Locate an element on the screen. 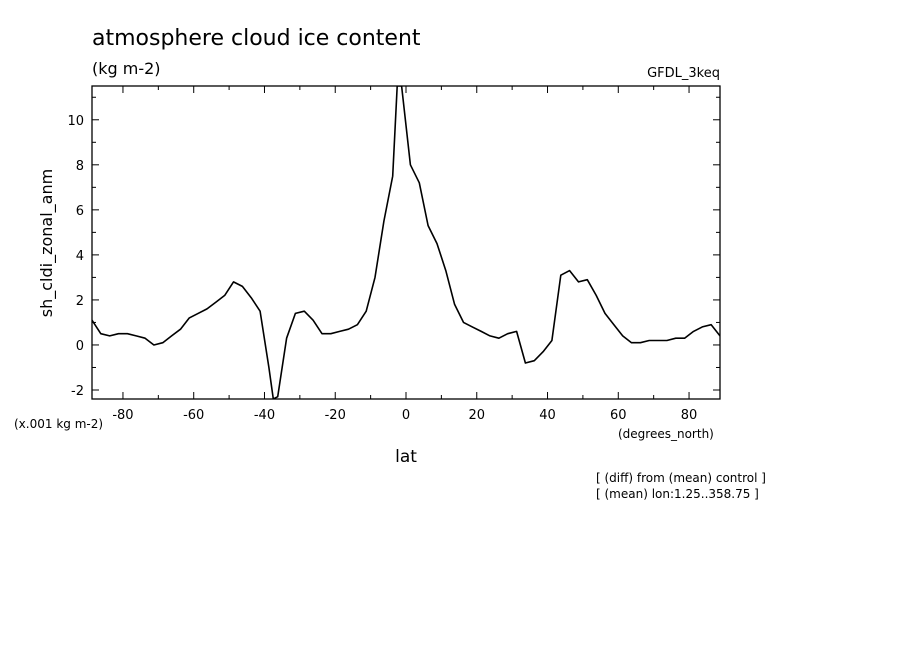 The image size is (904, 658). y-tick-label: 8 is located at coordinates (80, 166).